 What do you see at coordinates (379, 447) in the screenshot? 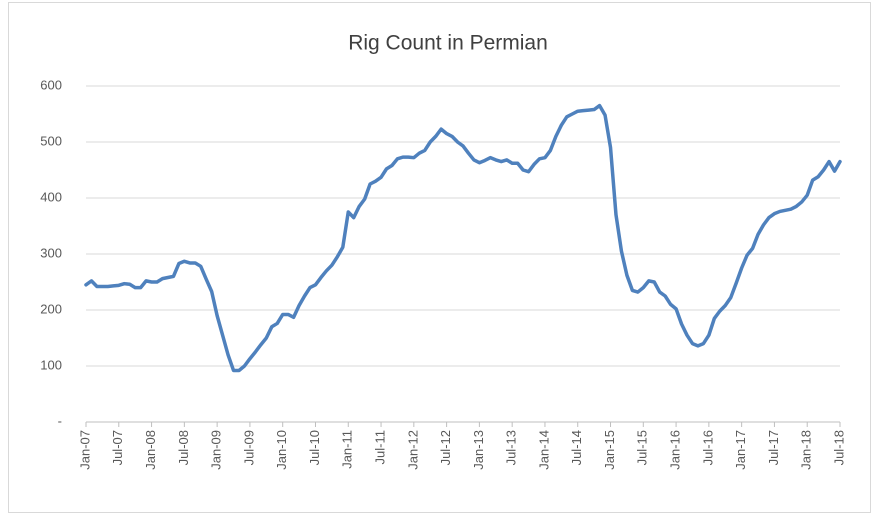
I see `x-tick-label: Jul-11` at bounding box center [379, 447].